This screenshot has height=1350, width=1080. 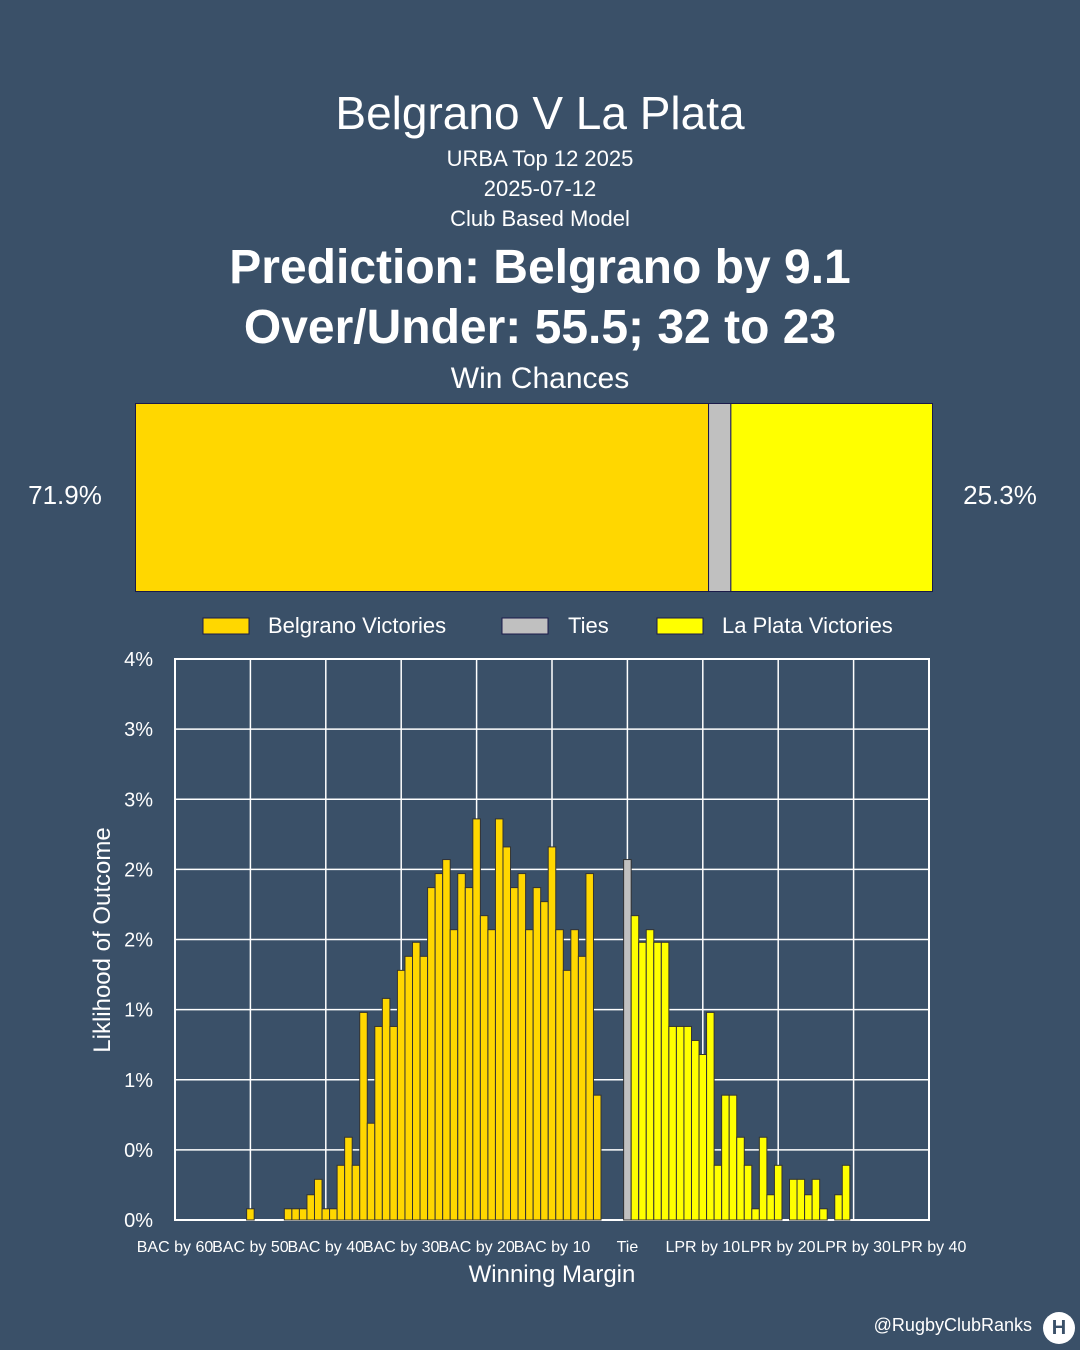 I want to click on y-axis-label: Liklihood of Outcome, so click(x=102, y=939).